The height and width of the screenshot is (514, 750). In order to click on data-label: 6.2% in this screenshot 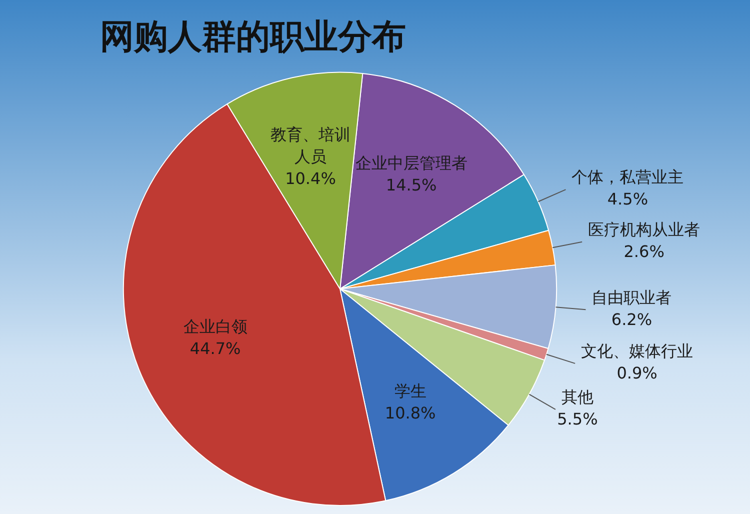, I will do `click(631, 319)`.